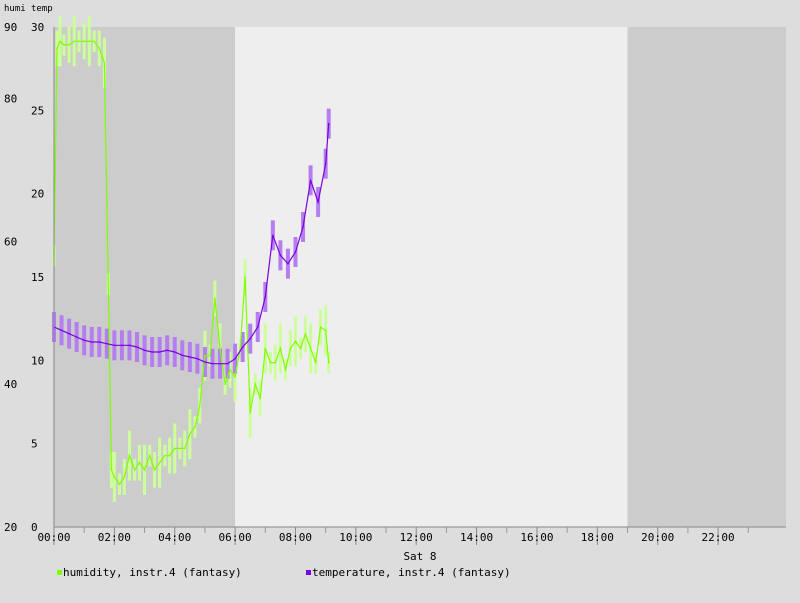  Describe the element at coordinates (235, 537) in the screenshot. I see `x-tick-label: 06:00` at that location.